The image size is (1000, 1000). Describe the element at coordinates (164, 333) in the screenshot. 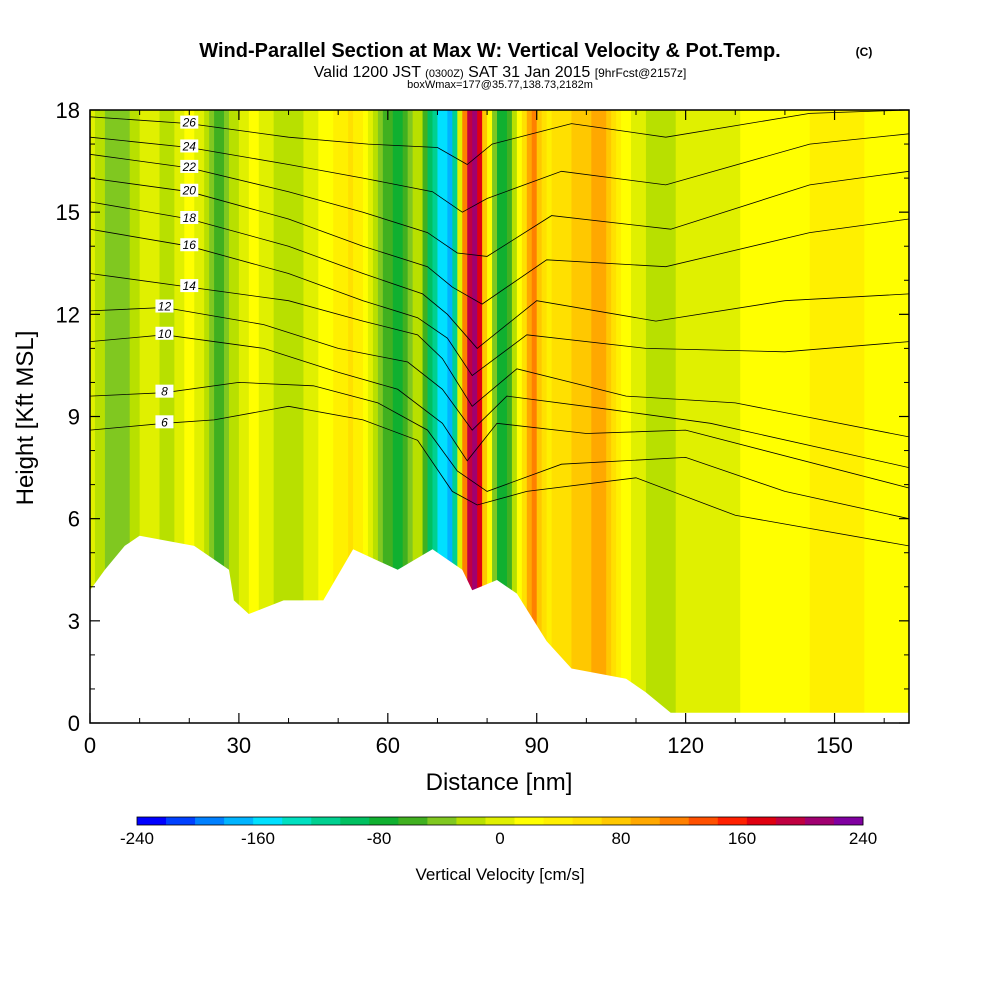

I see `contour-label: 10` at that location.